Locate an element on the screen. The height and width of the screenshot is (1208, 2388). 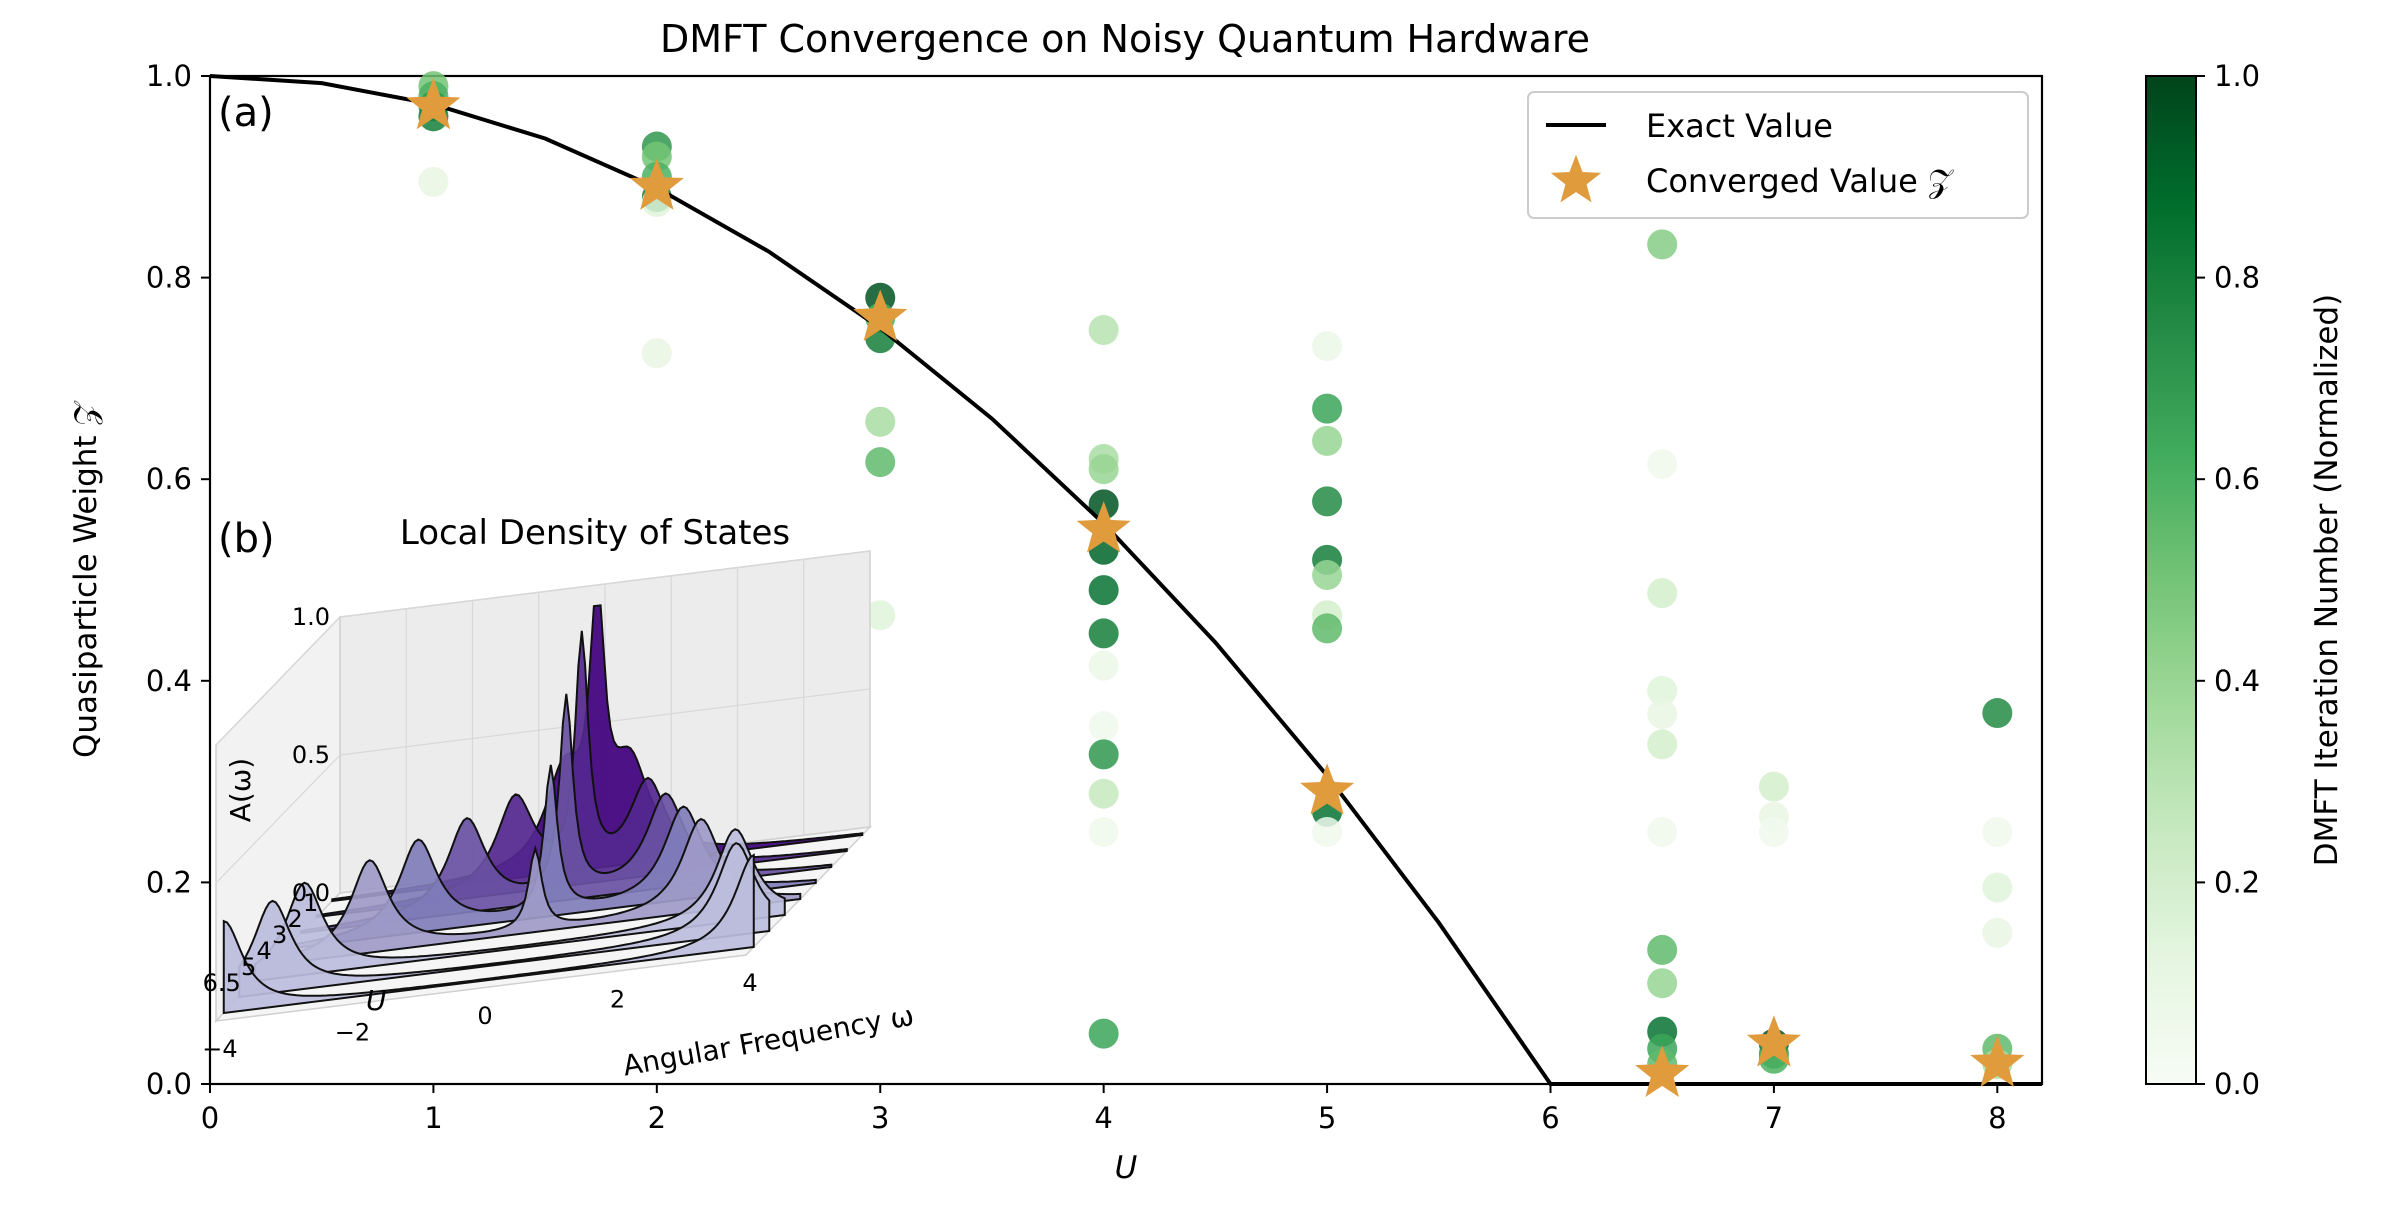
inset-z-label: A(ω) is located at coordinates (240, 790).